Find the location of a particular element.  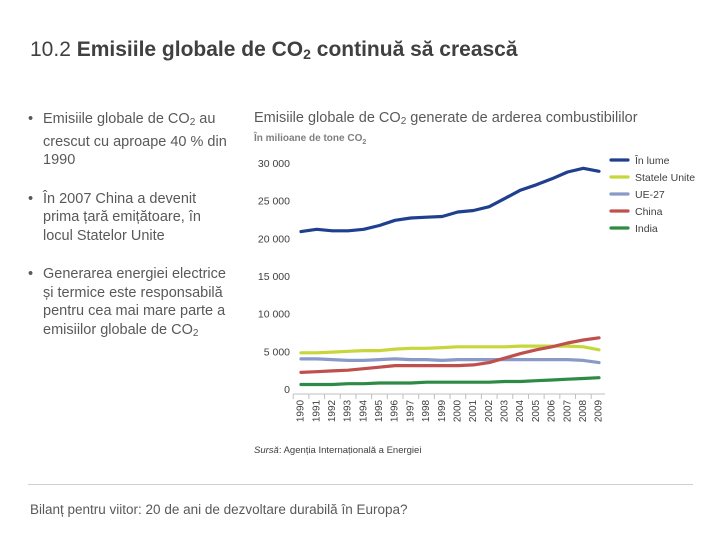

x-tick-label: 1996 is located at coordinates (395, 410).